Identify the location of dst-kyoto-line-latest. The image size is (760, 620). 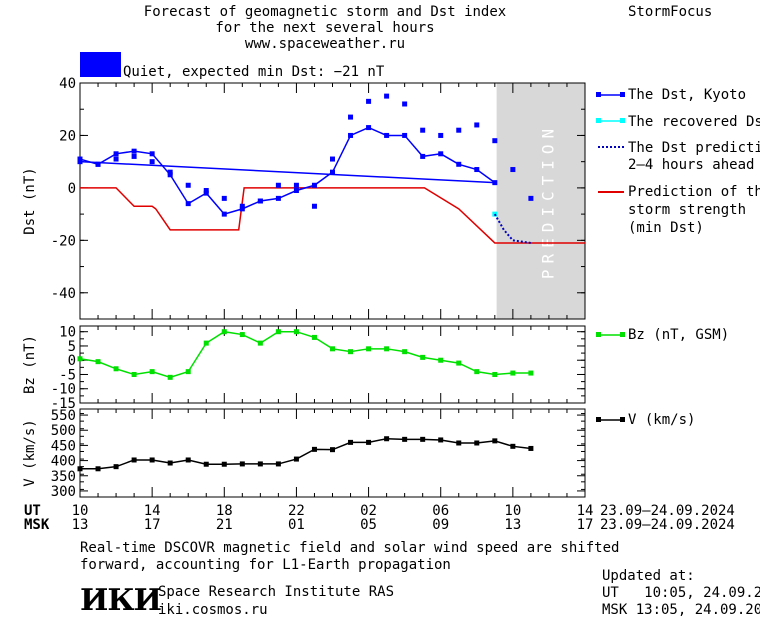
(287, 172).